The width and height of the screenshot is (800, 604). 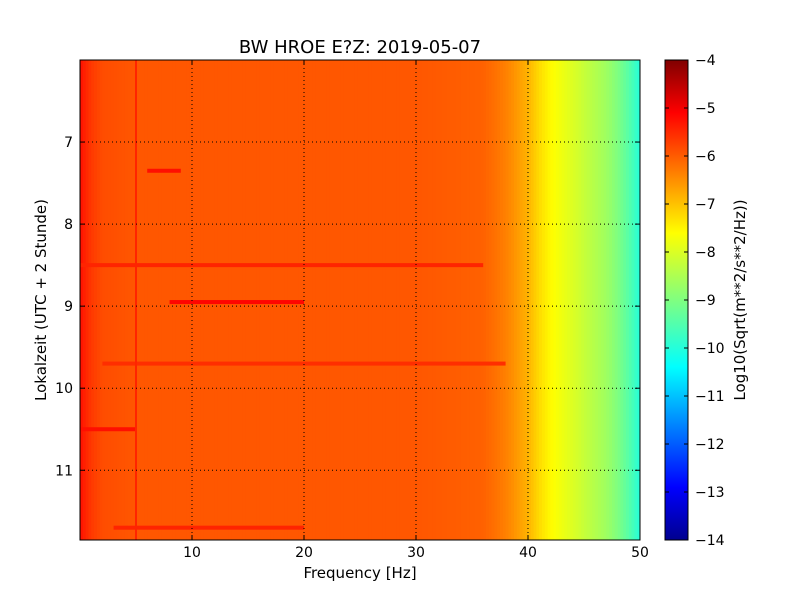 I want to click on x-tick-label: 10, so click(x=192, y=553).